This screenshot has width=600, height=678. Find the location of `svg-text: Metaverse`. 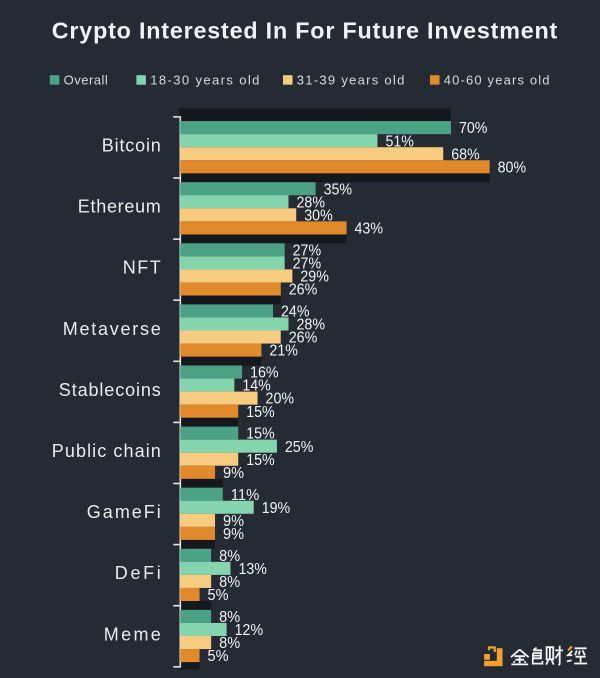

svg-text: Metaverse is located at coordinates (112, 329).